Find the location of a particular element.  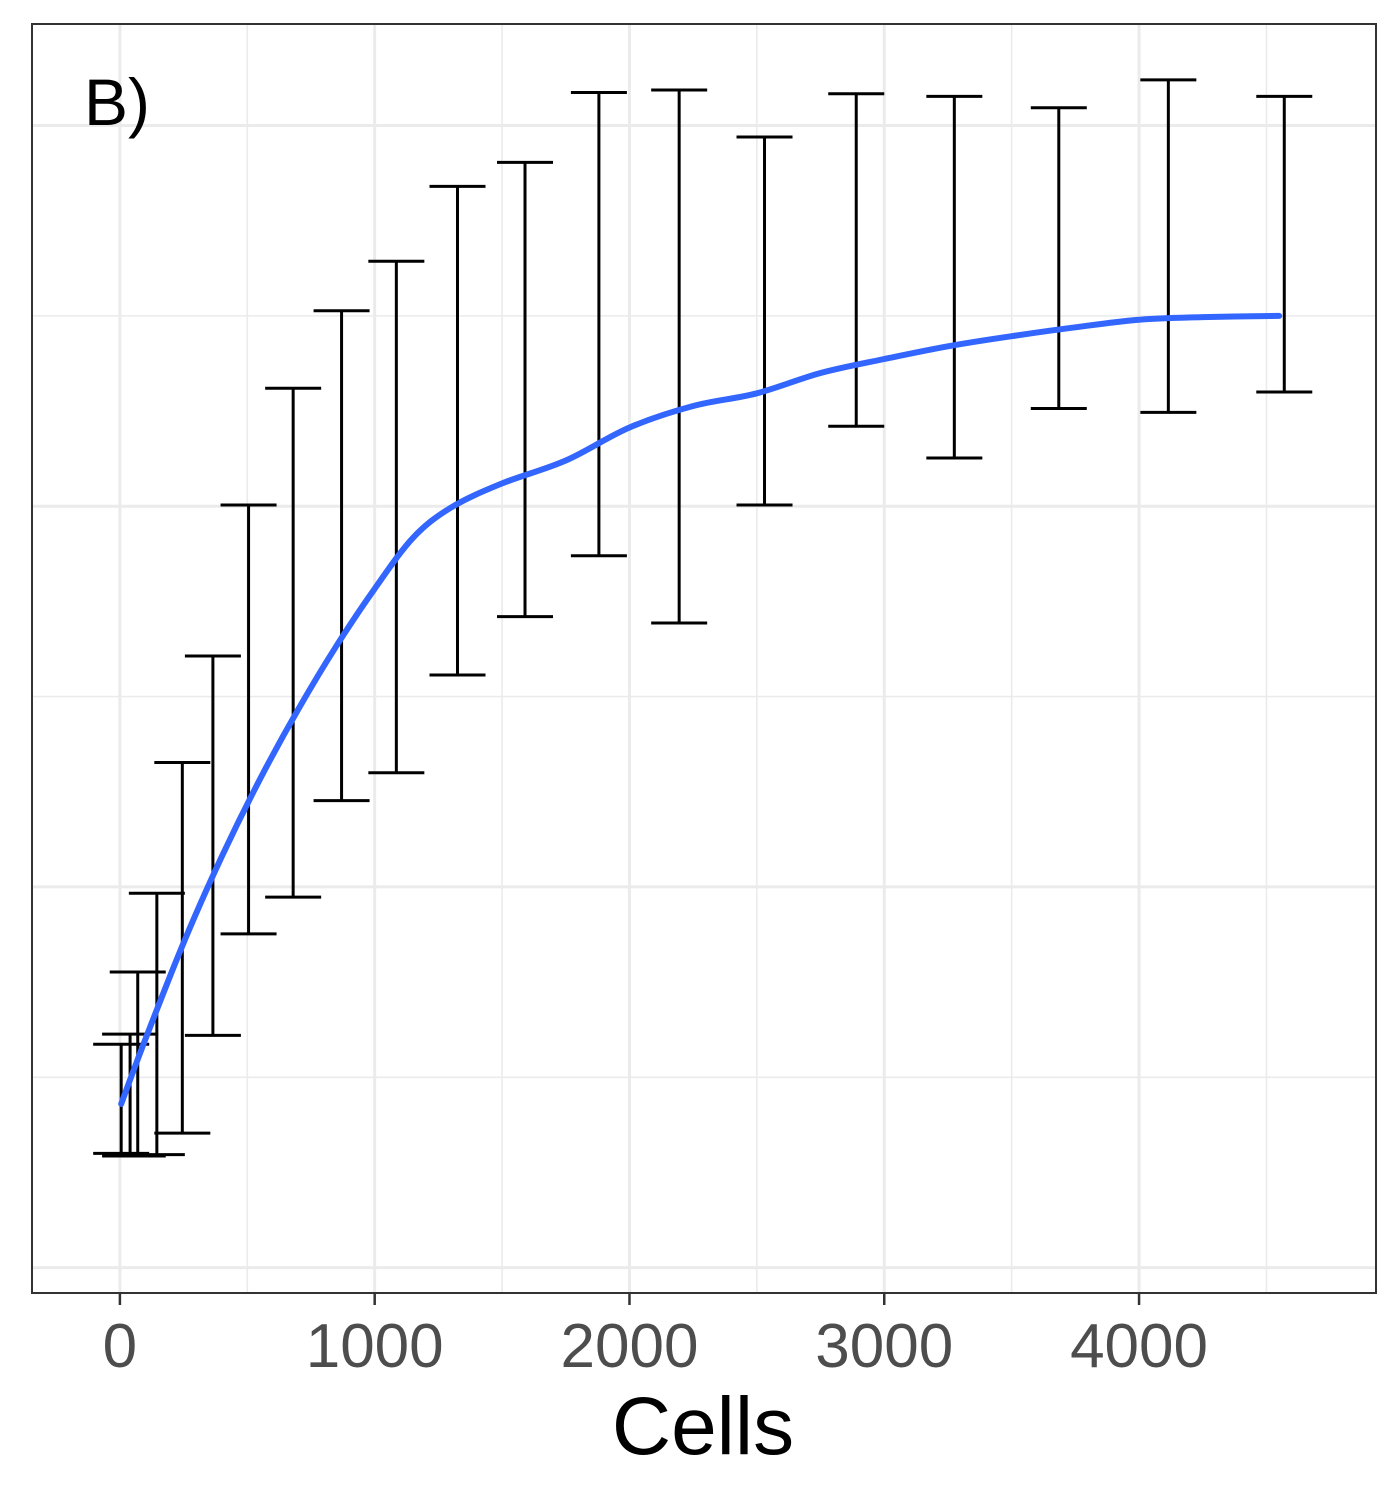

x-axis-title: Cells is located at coordinates (703, 1426).